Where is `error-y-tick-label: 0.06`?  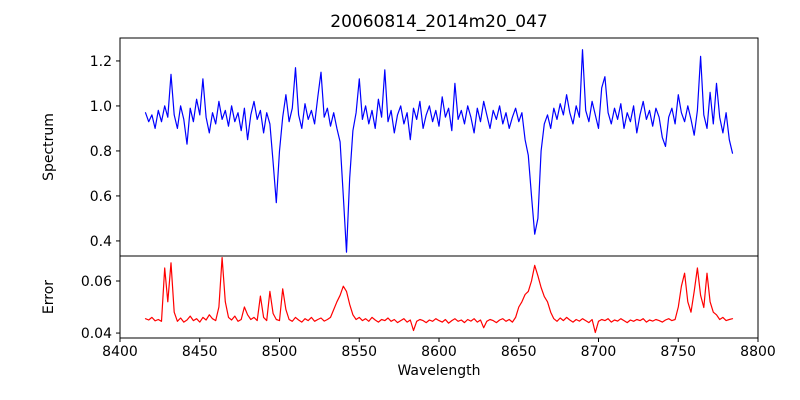
error-y-tick-label: 0.06 is located at coordinates (96, 282).